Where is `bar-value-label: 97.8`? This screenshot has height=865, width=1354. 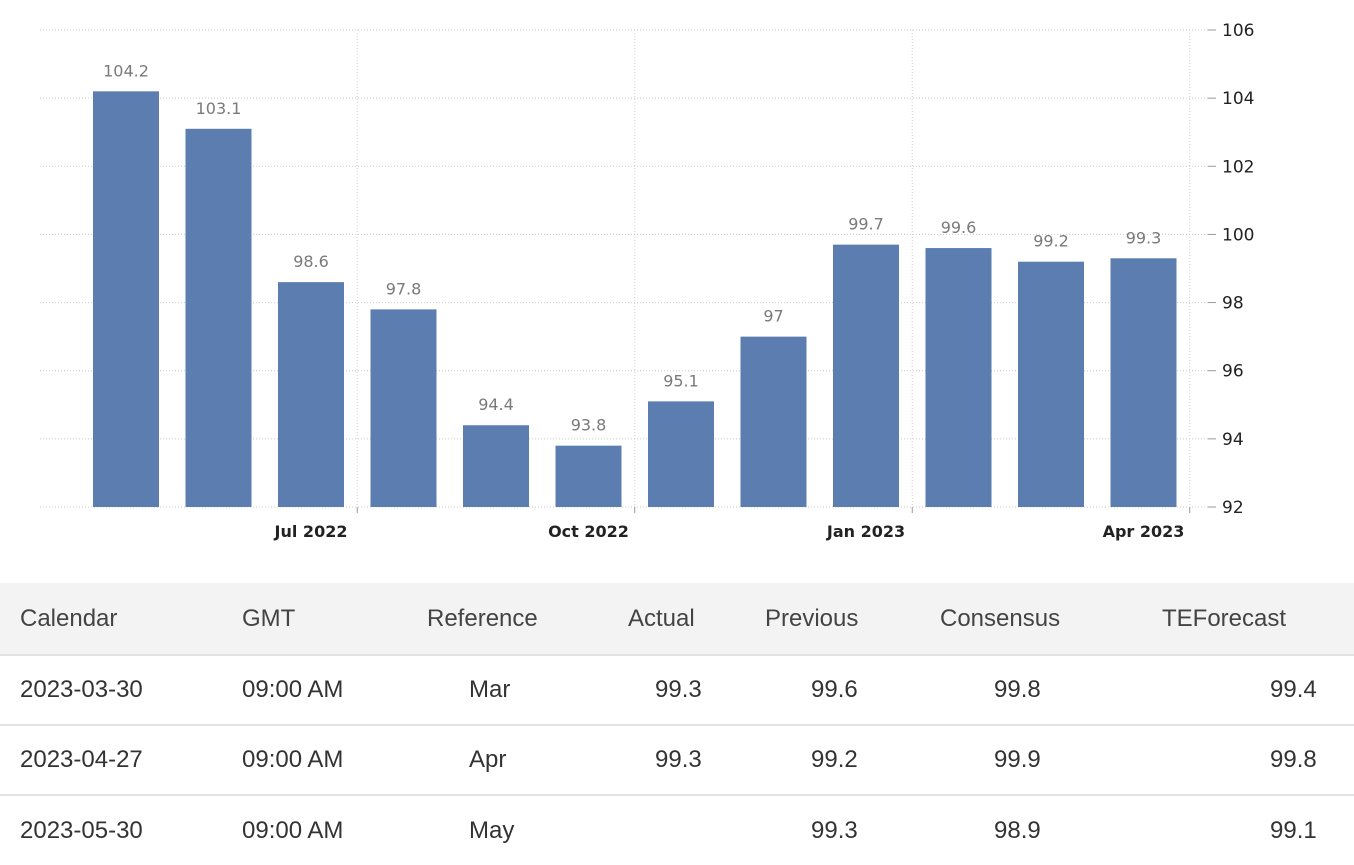 bar-value-label: 97.8 is located at coordinates (404, 288).